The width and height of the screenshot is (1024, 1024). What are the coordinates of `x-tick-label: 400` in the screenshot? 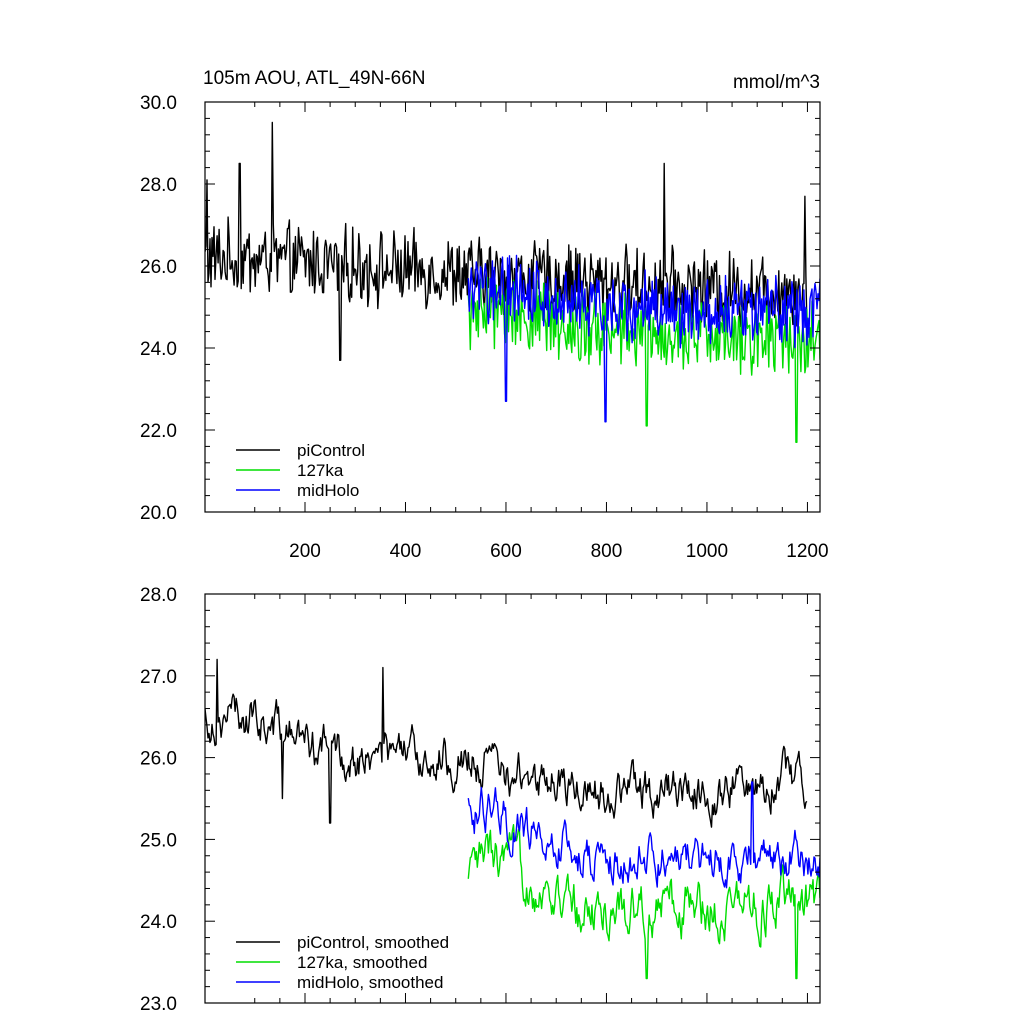 It's located at (406, 551).